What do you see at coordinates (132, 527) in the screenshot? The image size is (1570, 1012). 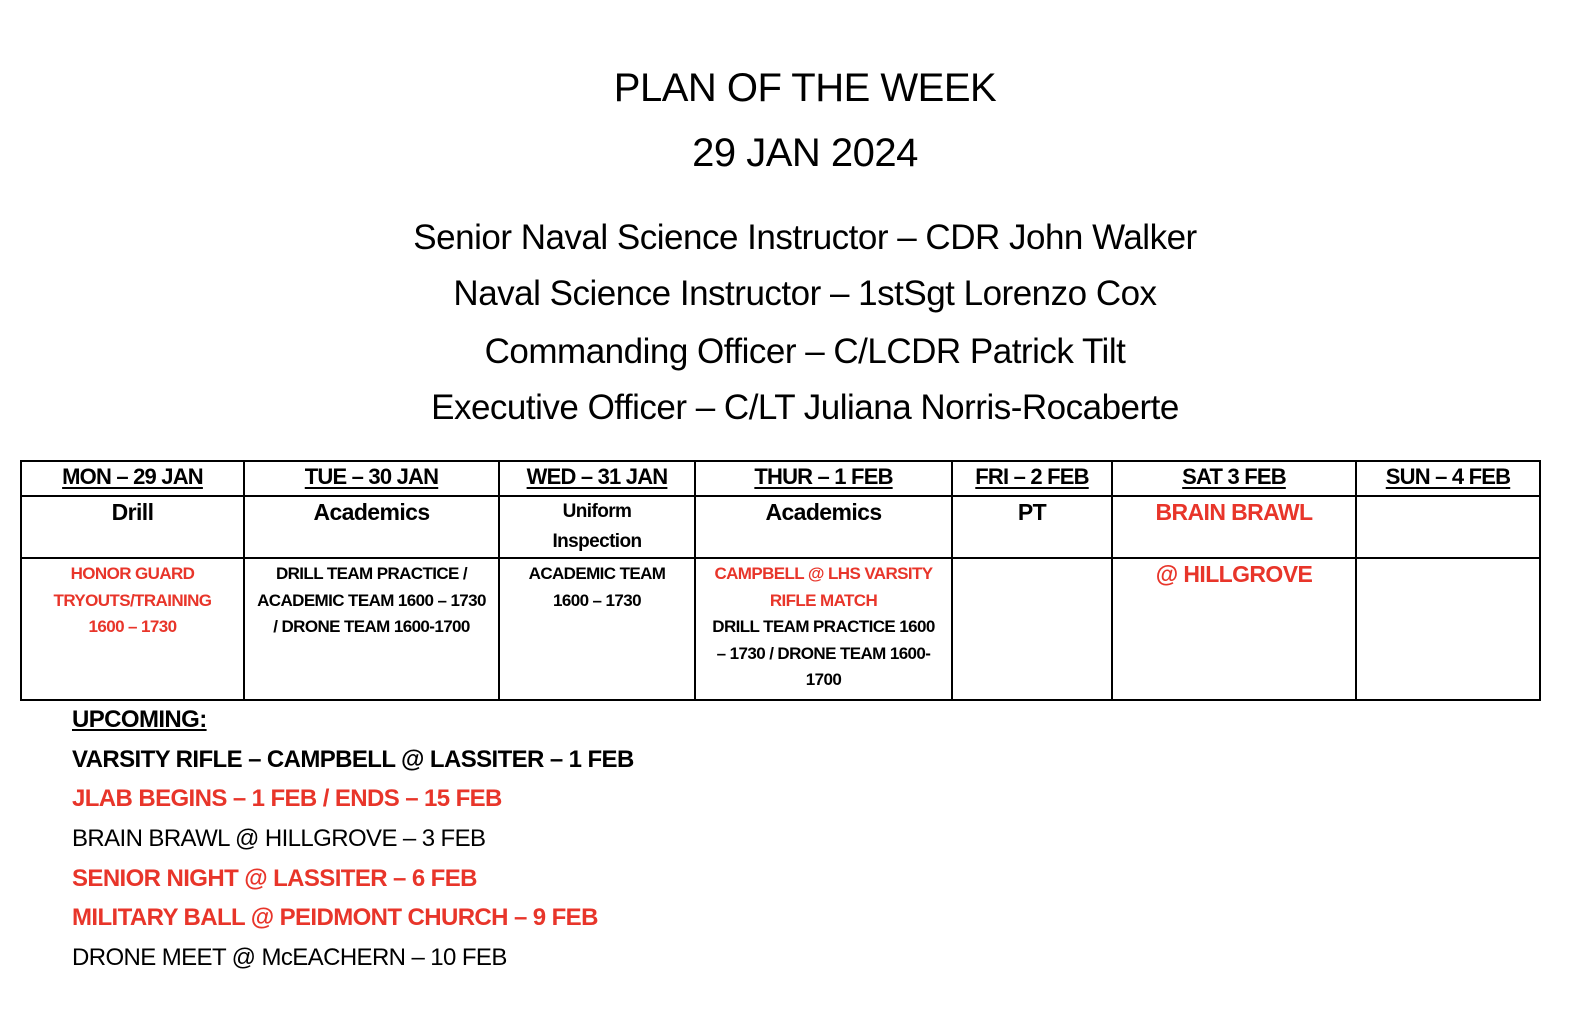 I see `activity-cell: Drill` at bounding box center [132, 527].